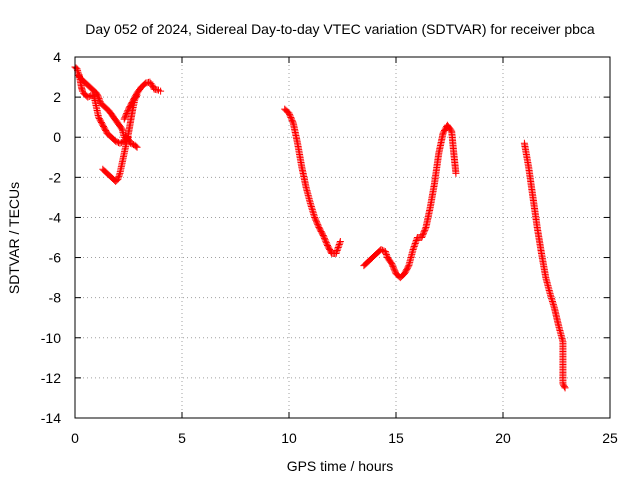 This screenshot has height=480, width=640. Describe the element at coordinates (410, 201) in the screenshot. I see `series-arc-e` at that location.